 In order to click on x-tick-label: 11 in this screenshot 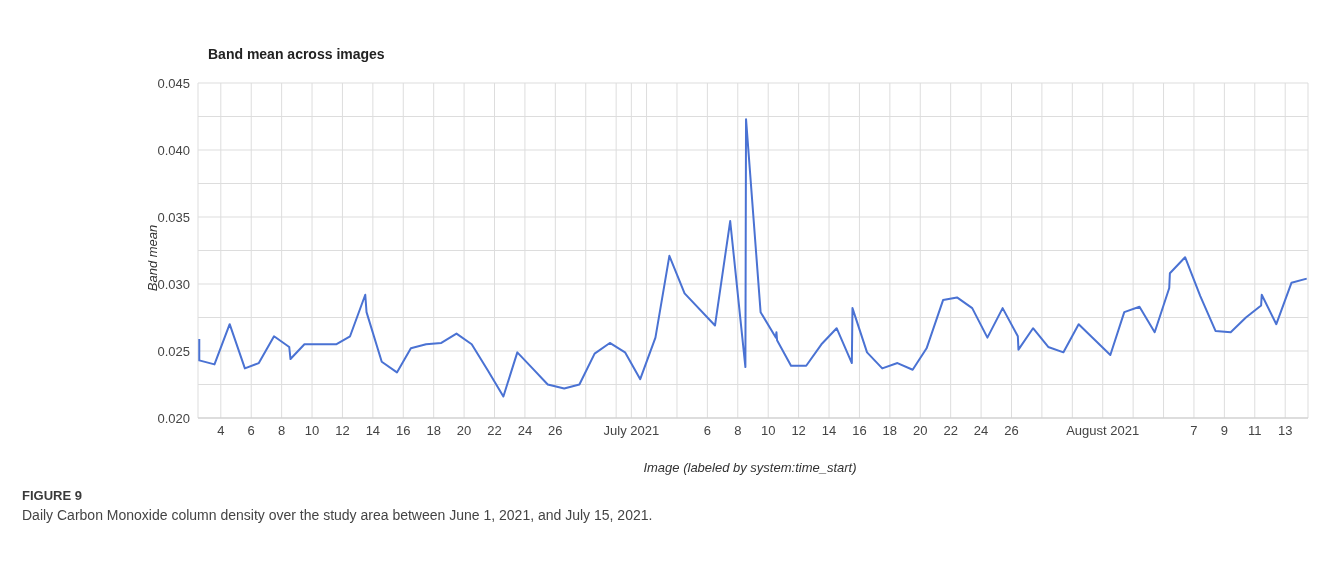, I will do `click(1255, 431)`.